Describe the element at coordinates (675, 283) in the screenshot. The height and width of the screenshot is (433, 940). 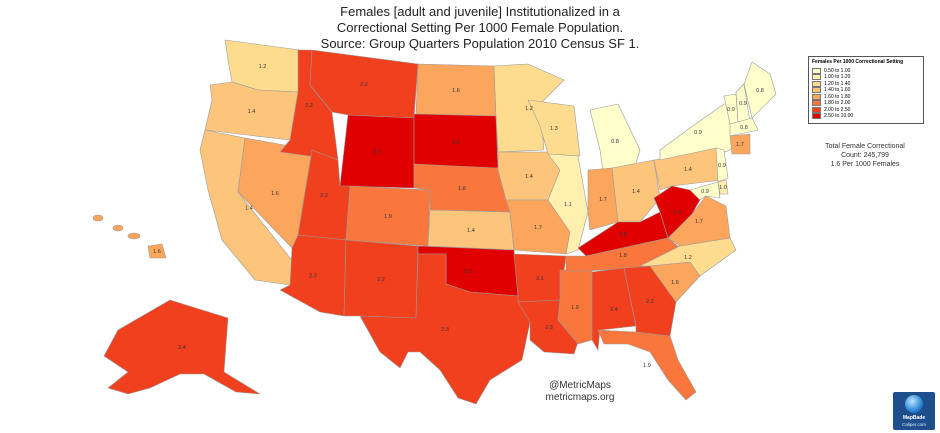
I see `state-value-SC: 1.6` at that location.